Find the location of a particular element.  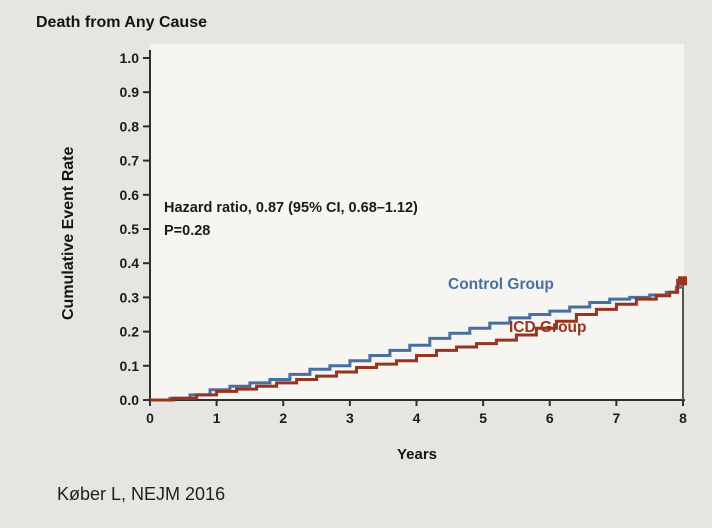

y-tick-label: 0.3 is located at coordinates (130, 297).